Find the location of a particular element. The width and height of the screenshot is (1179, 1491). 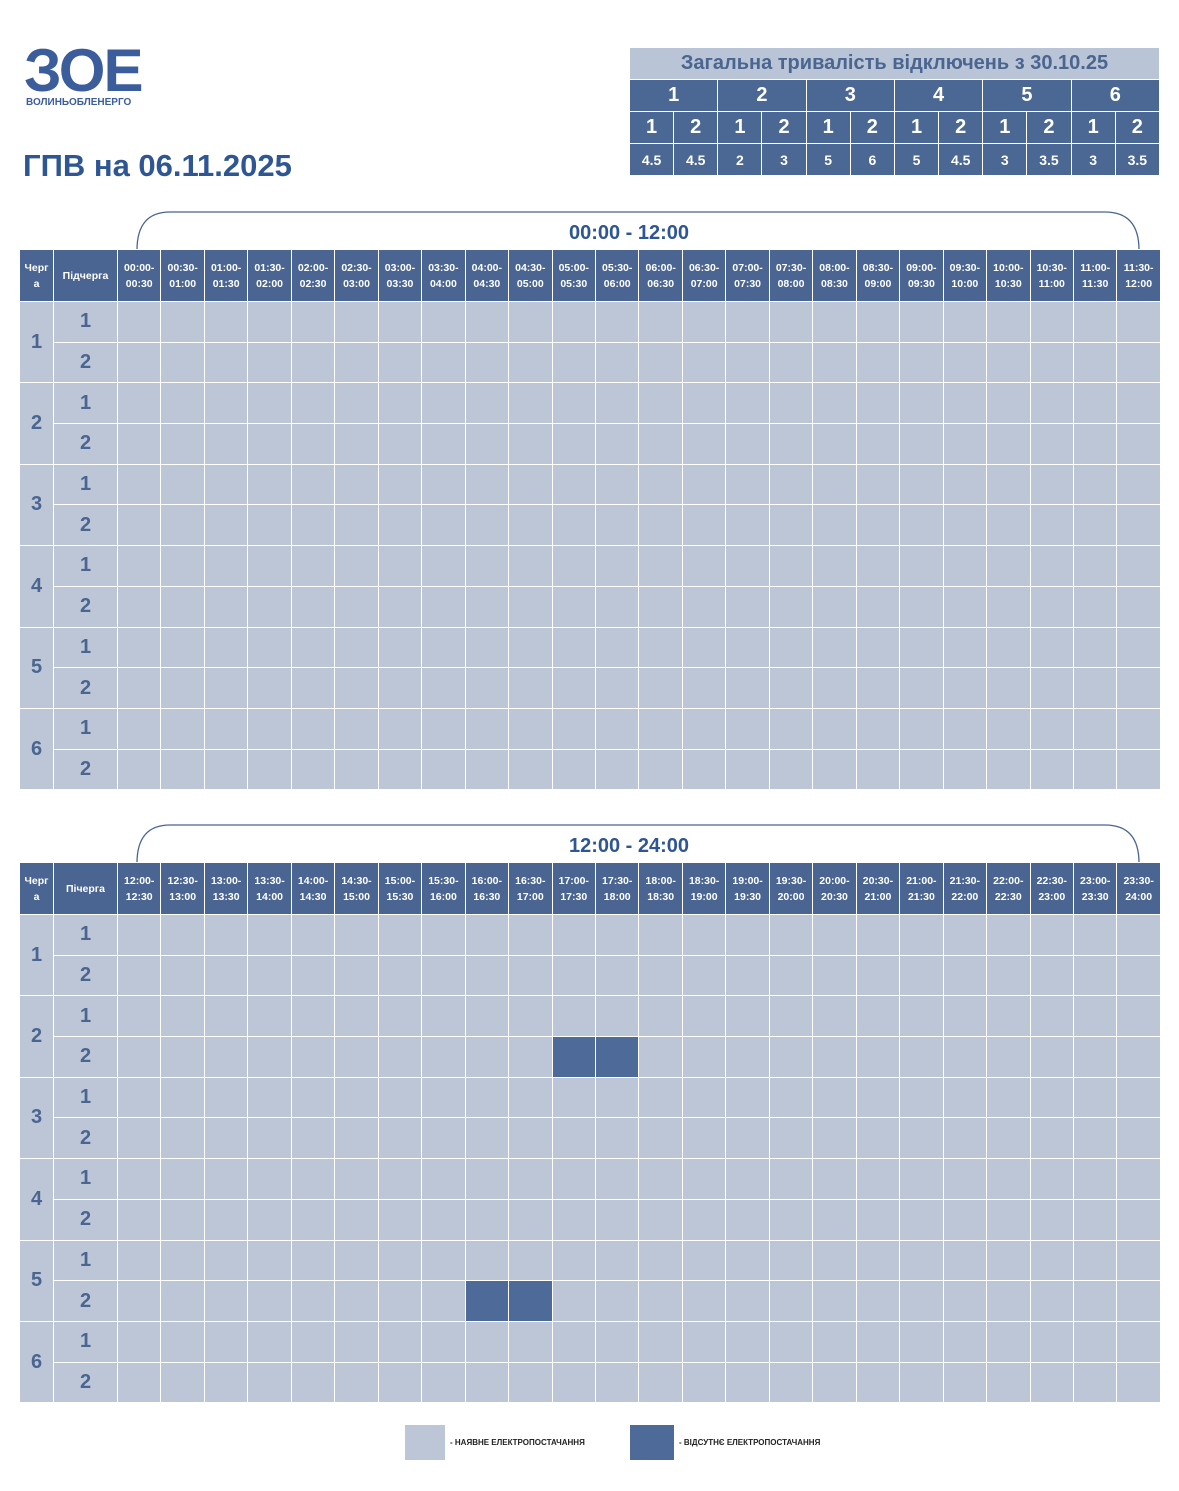

group-label: 3 is located at coordinates (850, 95).